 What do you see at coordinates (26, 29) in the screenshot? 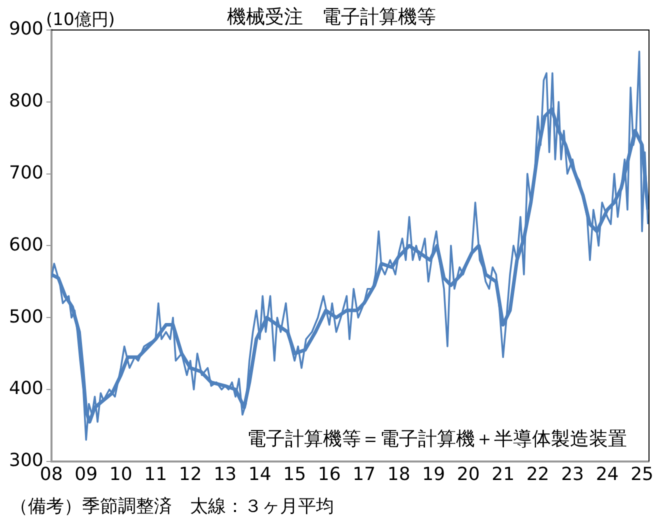
I see `y-tick-label: 900` at bounding box center [26, 29].